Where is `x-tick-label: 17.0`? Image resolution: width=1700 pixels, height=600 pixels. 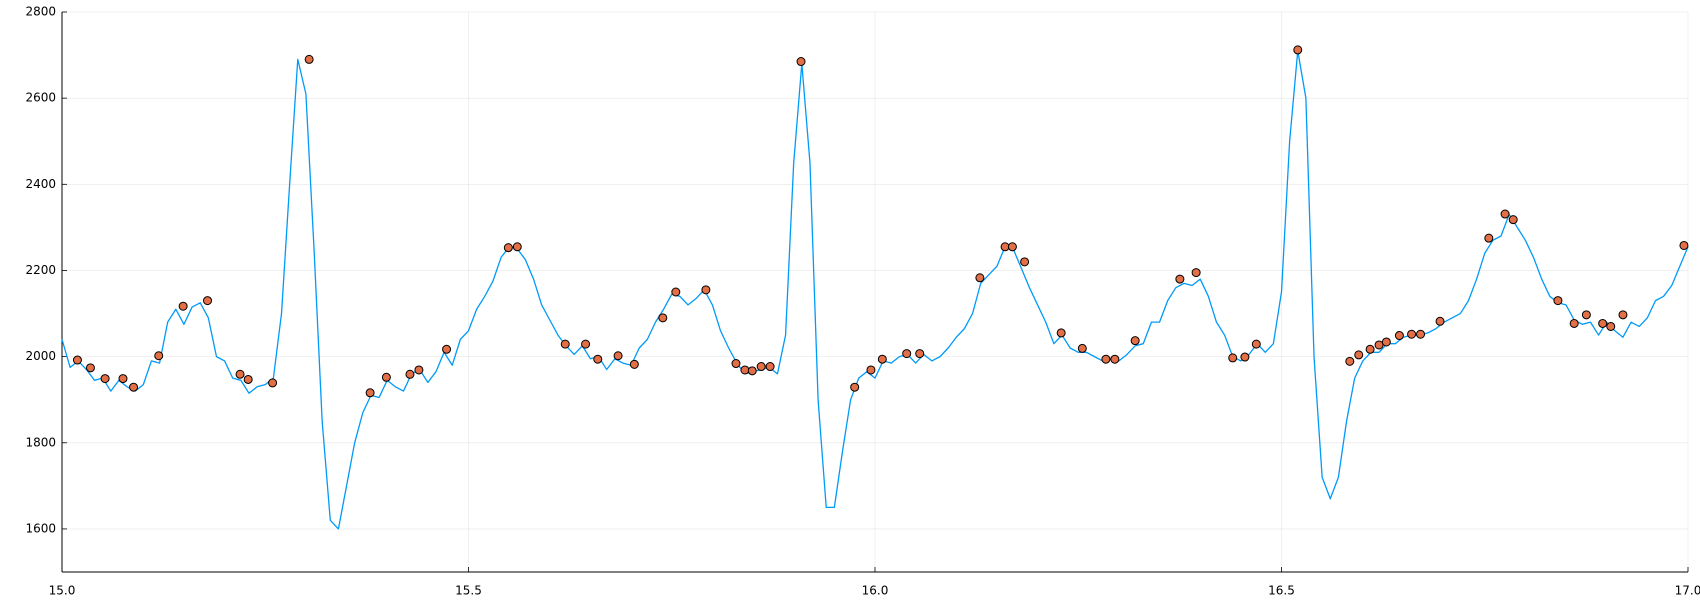
x-tick-label: 17.0 is located at coordinates (1687, 591).